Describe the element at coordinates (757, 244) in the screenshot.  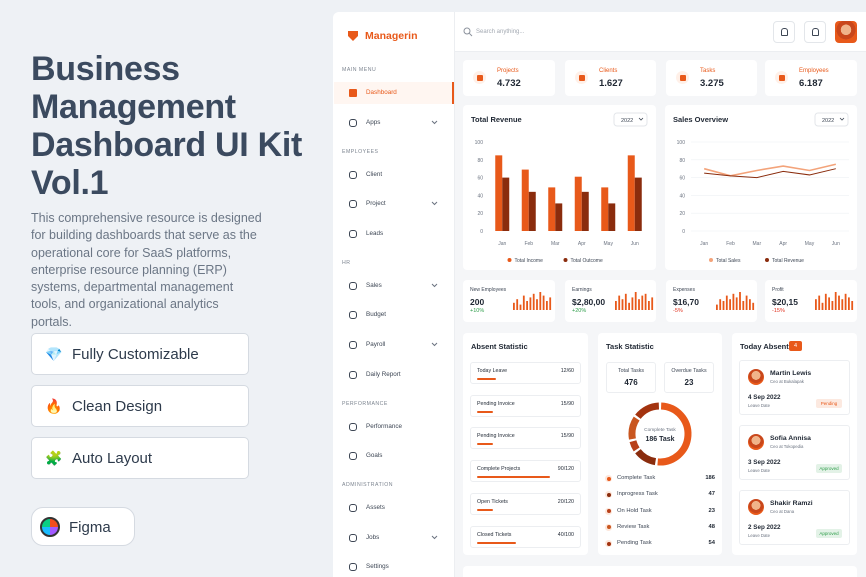
I see `x-tick-label: Mar` at that location.